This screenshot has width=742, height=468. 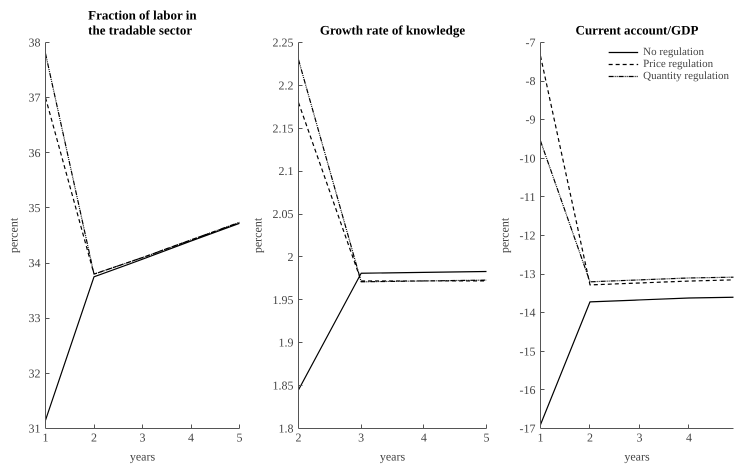 What do you see at coordinates (143, 23) in the screenshot?
I see `chart-title: Fraction of labor in the tradable sector` at bounding box center [143, 23].